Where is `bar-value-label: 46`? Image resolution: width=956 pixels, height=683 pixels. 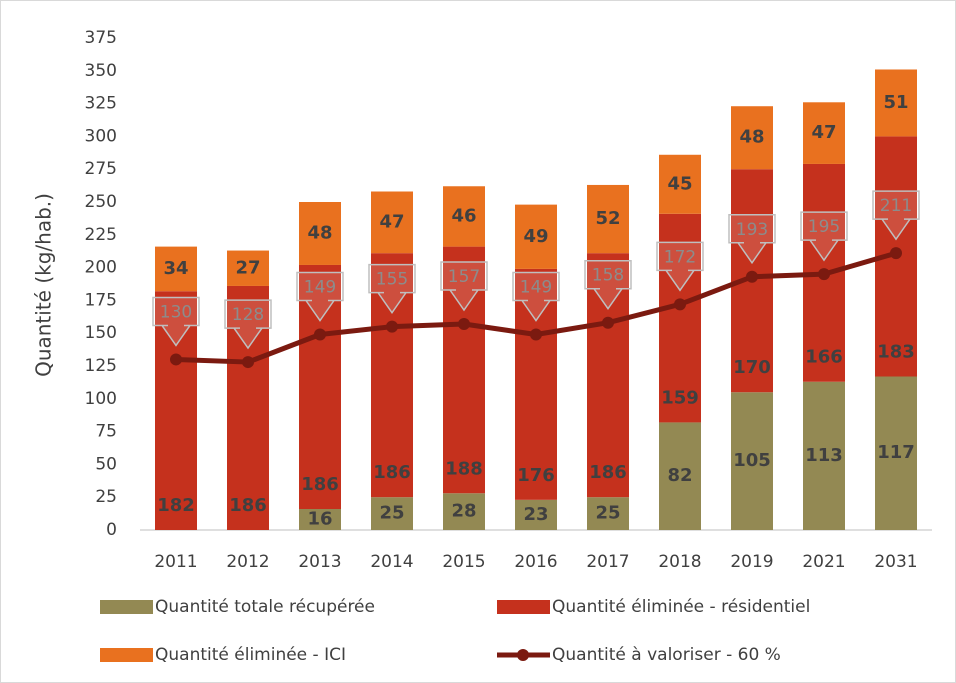 bar-value-label: 46 is located at coordinates (463, 215).